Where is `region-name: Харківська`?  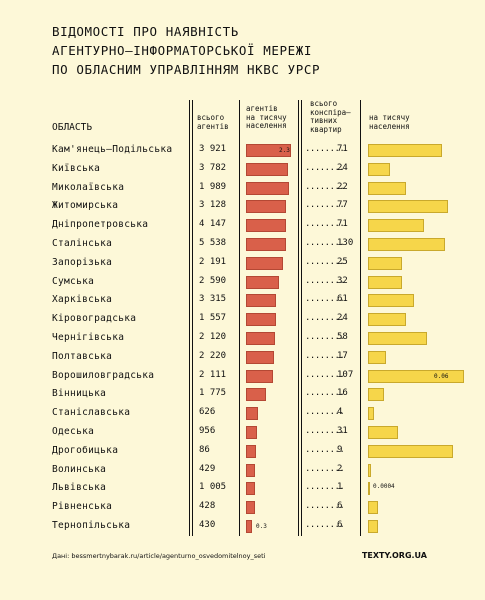
region-name: Харківська is located at coordinates (82, 300).